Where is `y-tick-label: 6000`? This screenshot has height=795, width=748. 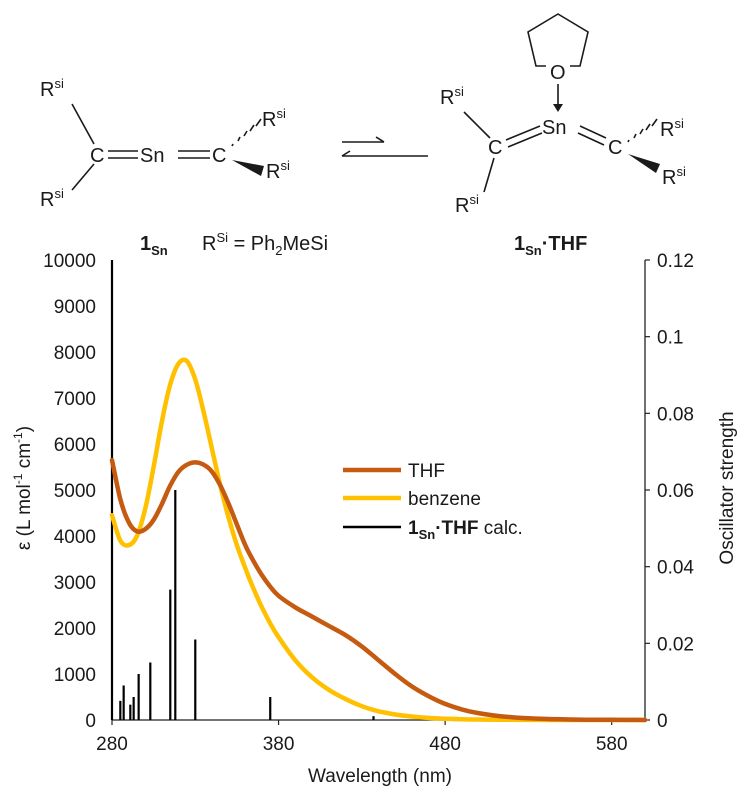 y-tick-label: 6000 is located at coordinates (75, 445).